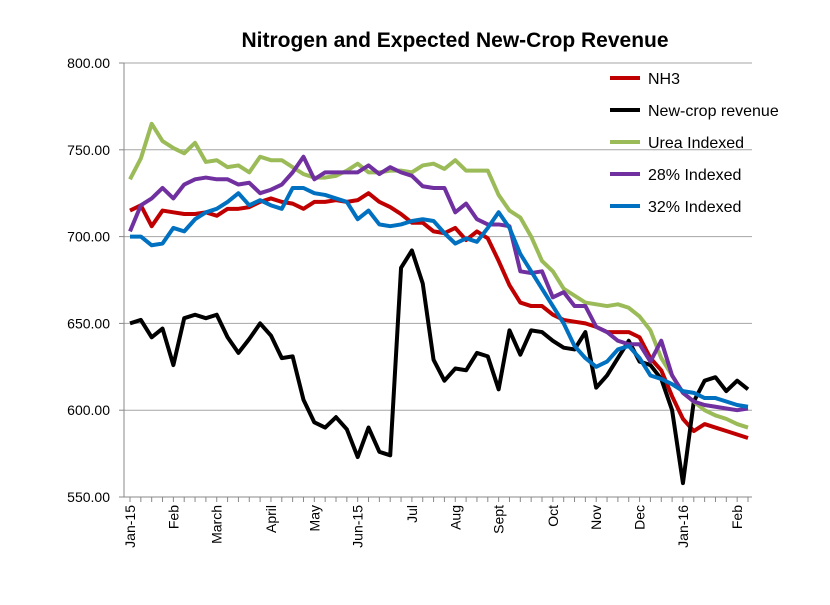 The image size is (830, 605). Describe the element at coordinates (88, 63) in the screenshot. I see `y-tick-label: 800.00` at that location.